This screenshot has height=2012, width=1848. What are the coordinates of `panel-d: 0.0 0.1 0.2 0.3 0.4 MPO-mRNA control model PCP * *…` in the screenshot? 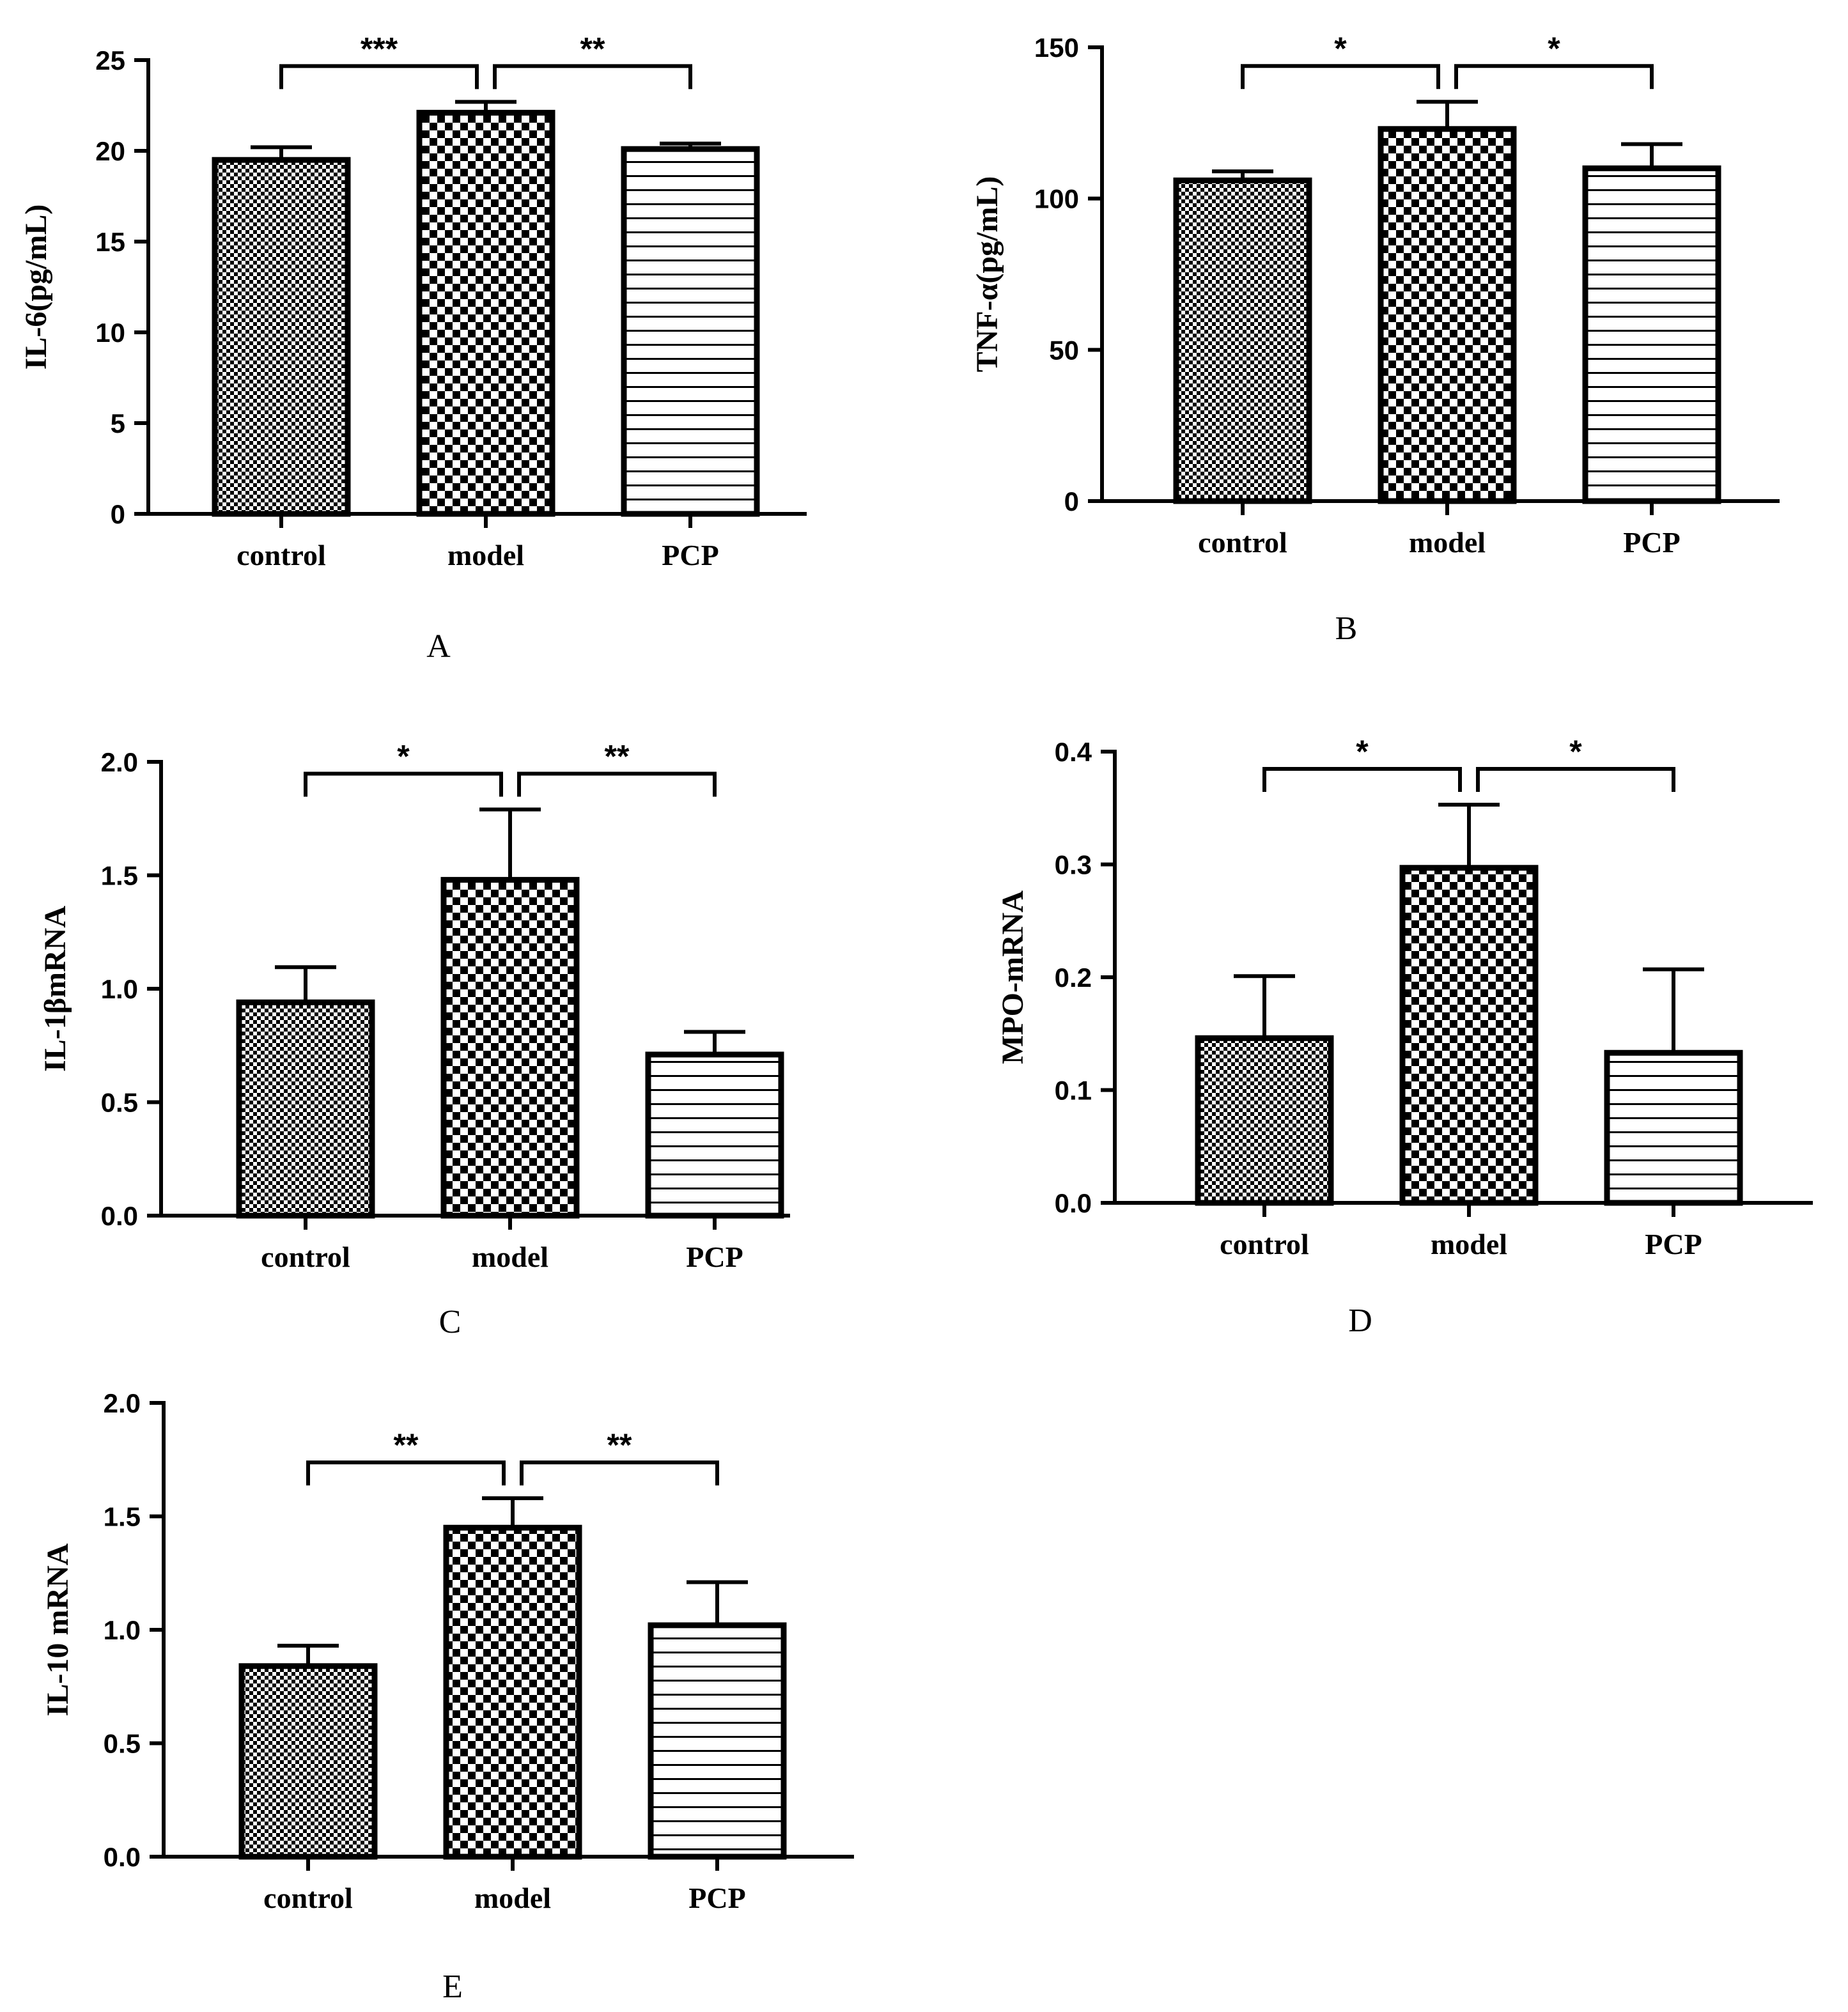 It's located at (1404, 1036).